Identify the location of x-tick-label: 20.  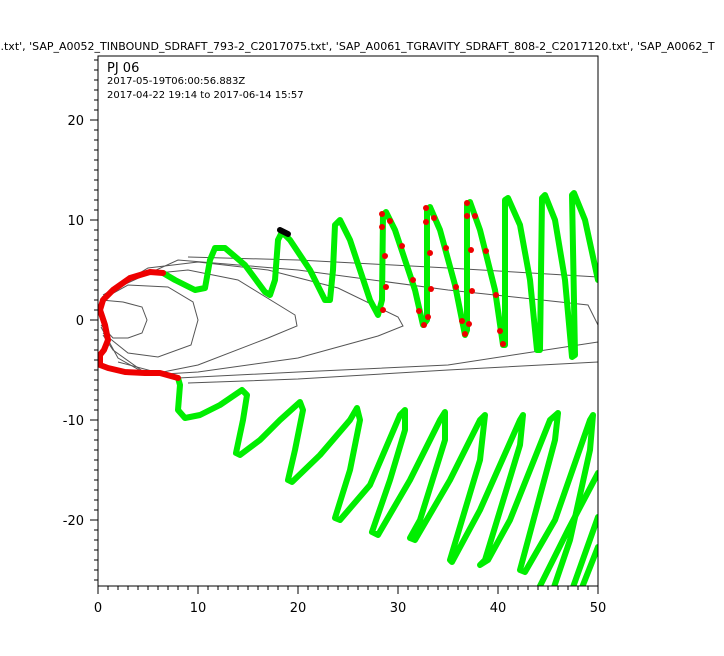
(298, 608).